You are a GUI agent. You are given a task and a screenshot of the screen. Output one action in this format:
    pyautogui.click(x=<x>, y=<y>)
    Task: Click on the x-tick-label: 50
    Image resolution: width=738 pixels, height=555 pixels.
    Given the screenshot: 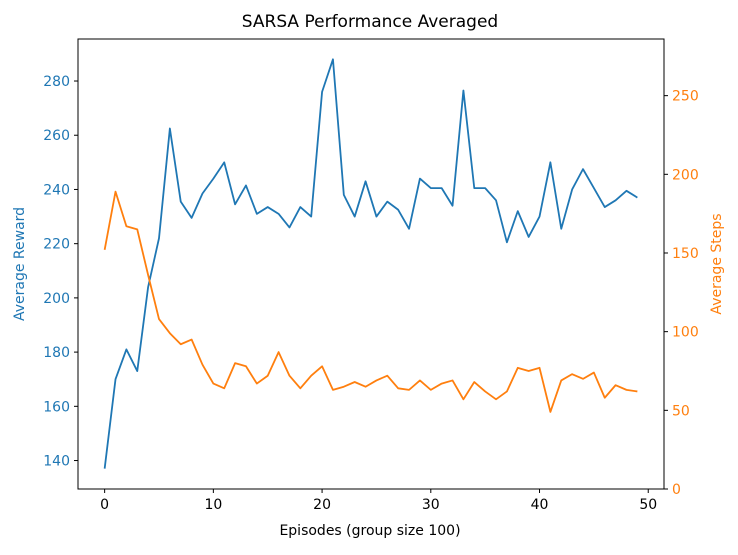 What is the action you would take?
    pyautogui.click(x=648, y=505)
    